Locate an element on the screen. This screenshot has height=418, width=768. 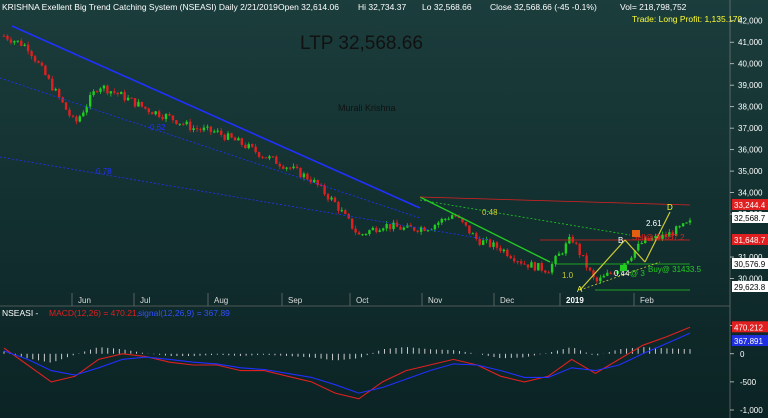
price-badge-label: 30,576.9 is located at coordinates (750, 264).